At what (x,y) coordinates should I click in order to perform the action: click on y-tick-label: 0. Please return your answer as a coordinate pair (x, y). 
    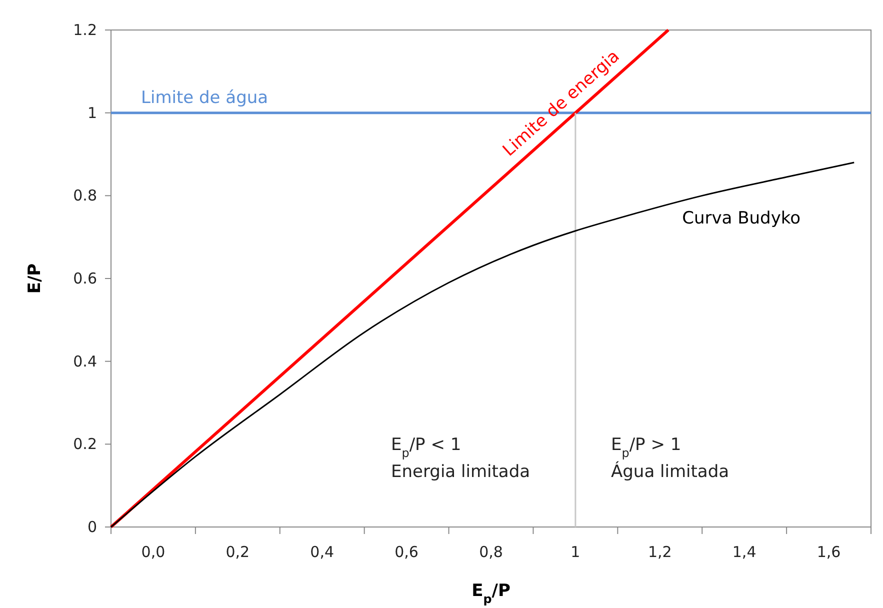
    Looking at the image, I should click on (92, 527).